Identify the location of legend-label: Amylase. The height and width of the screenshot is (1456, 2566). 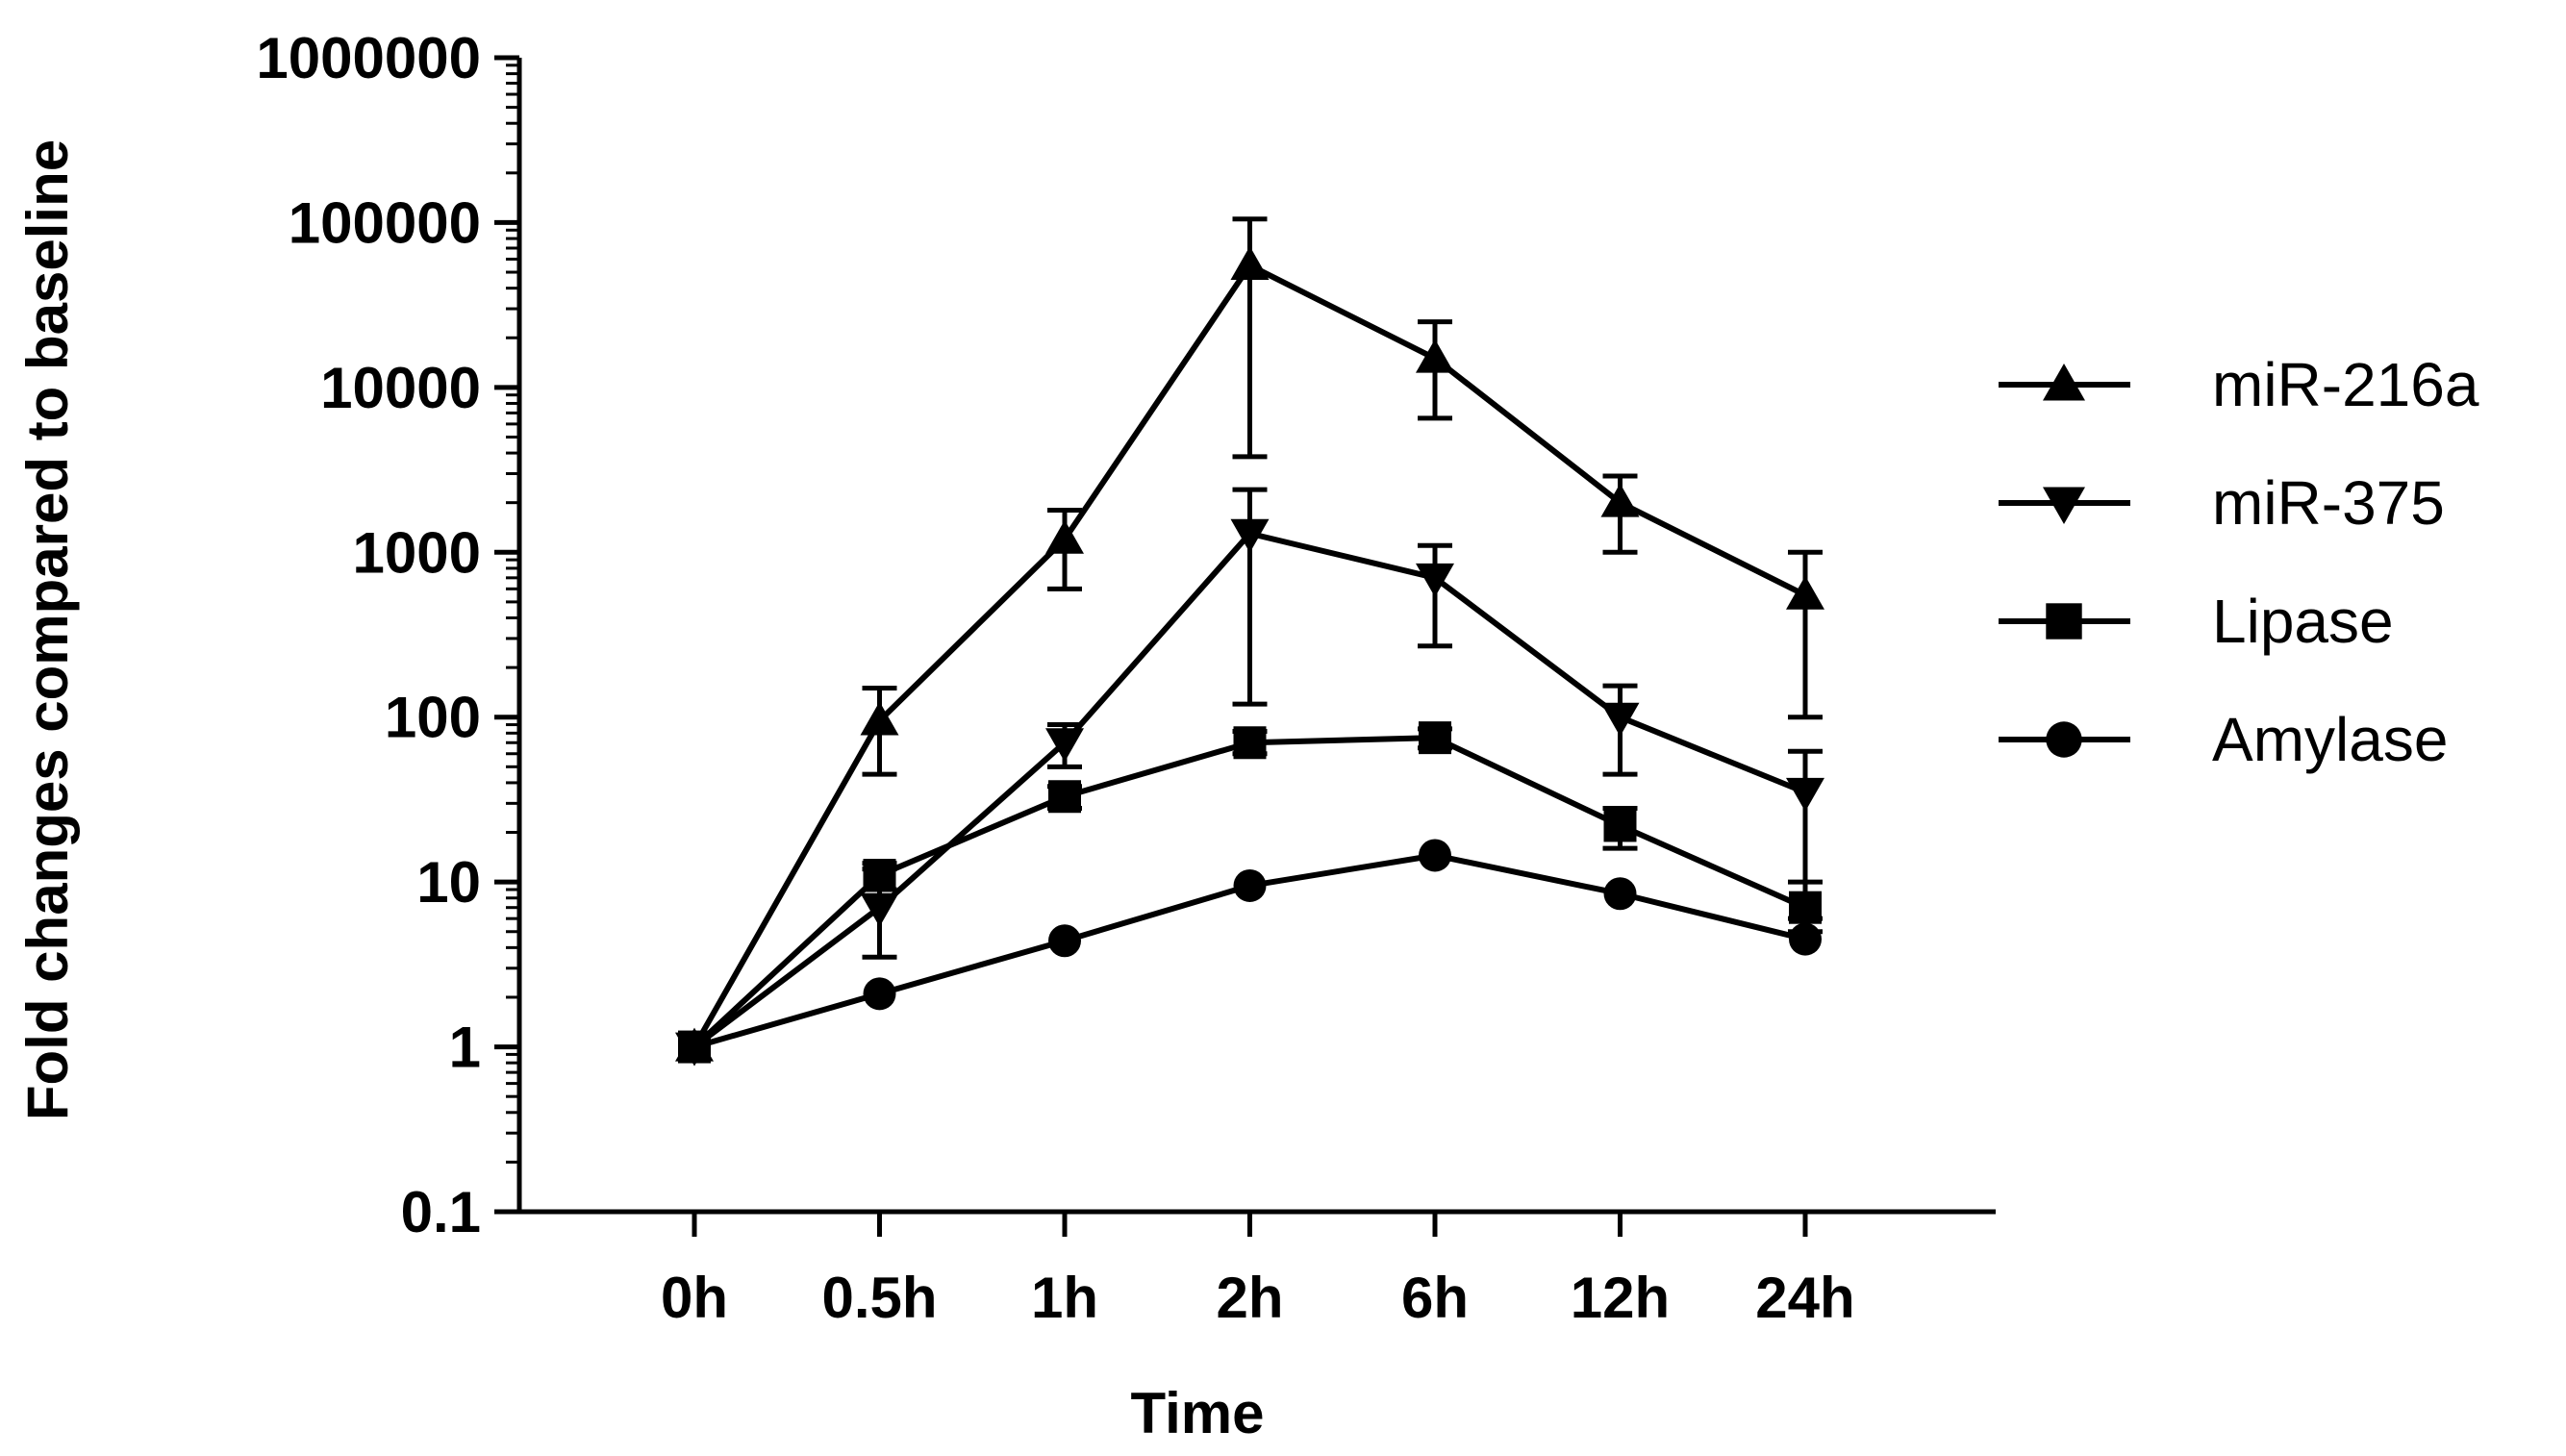
(2330, 739).